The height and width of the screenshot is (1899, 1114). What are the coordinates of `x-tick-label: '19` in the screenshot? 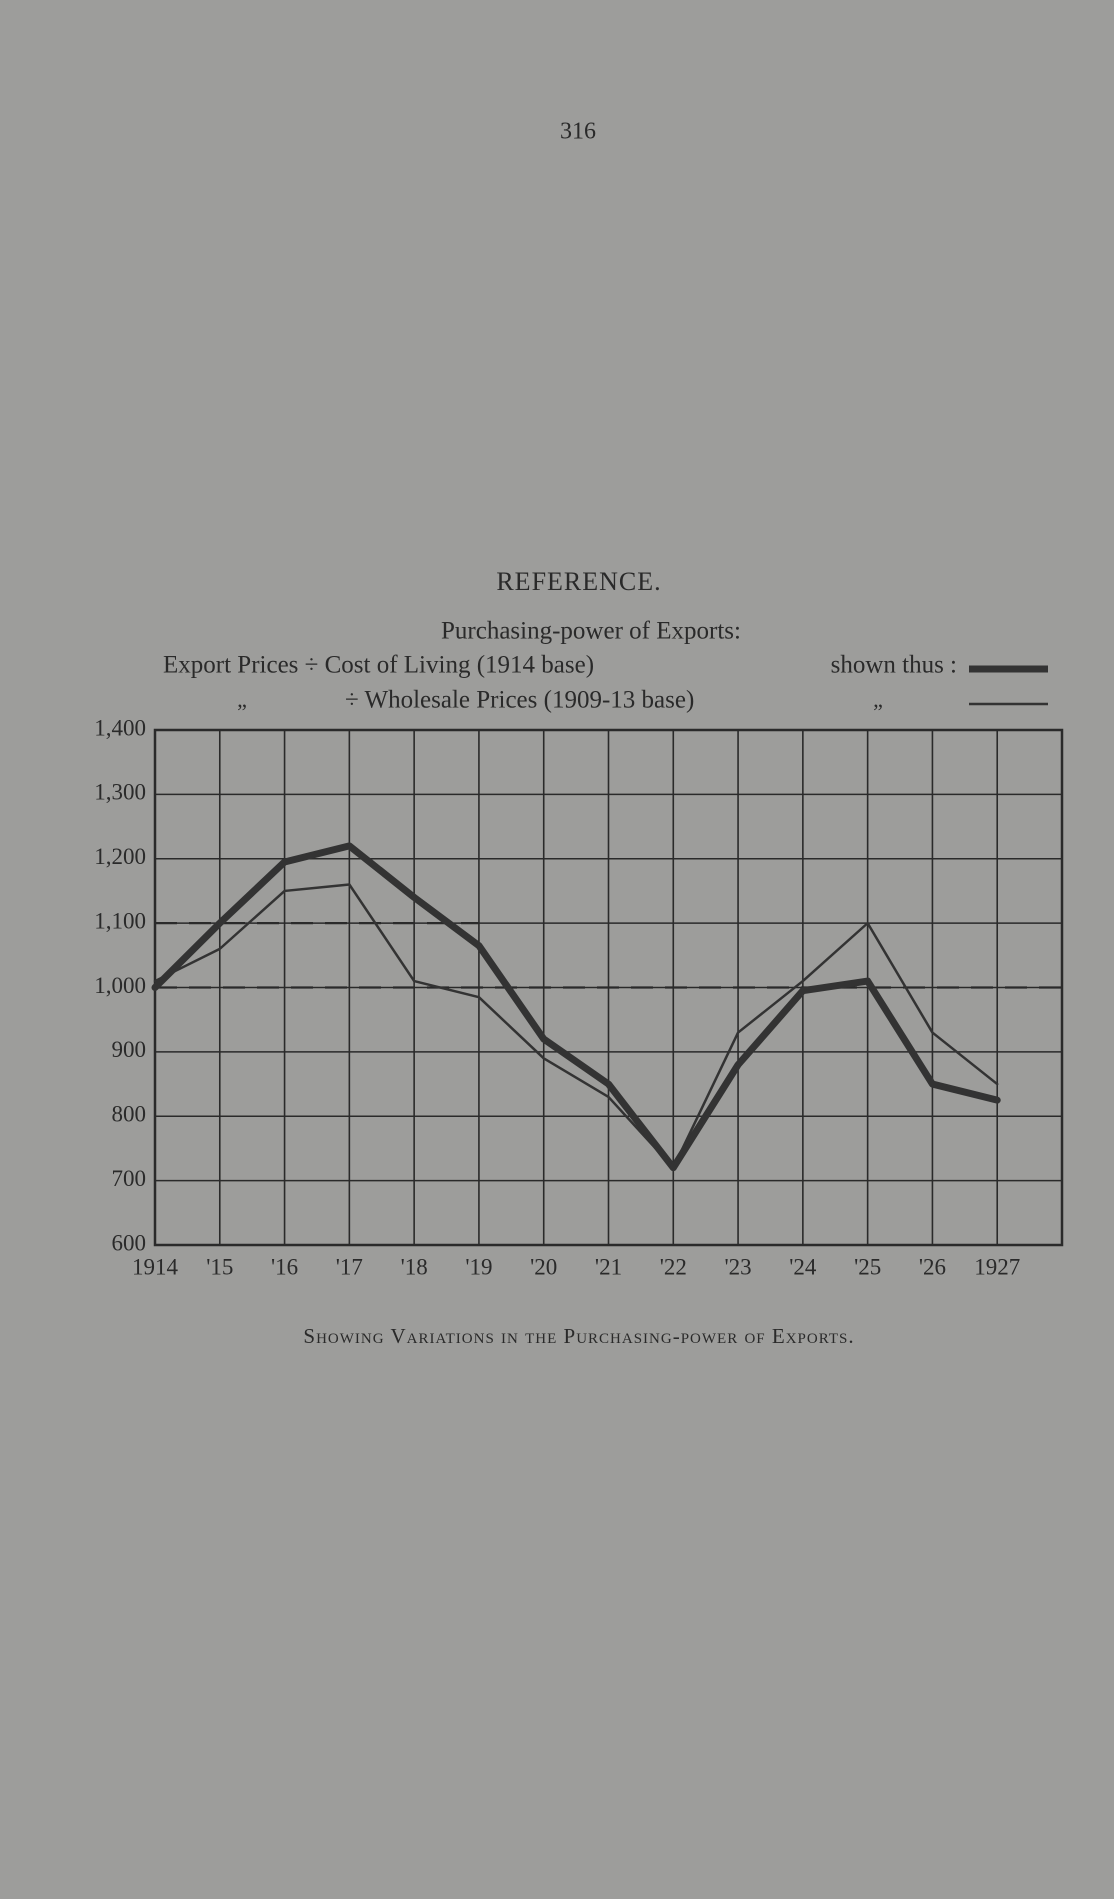 It's located at (478, 1266).